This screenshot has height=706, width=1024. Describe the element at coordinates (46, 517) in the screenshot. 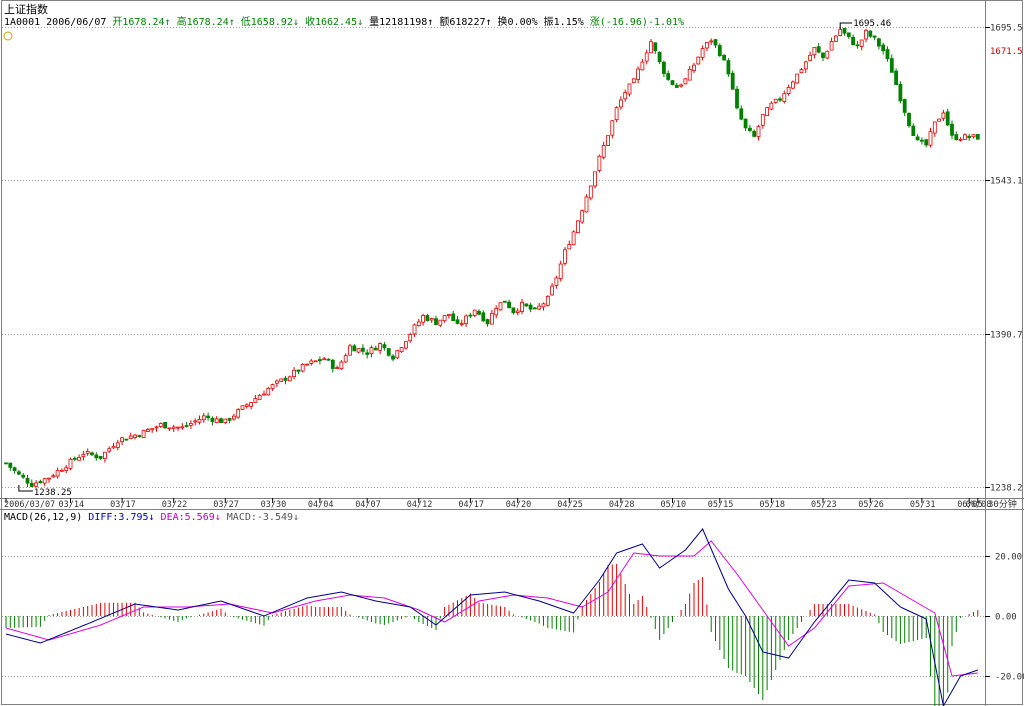

I see `macd-name: MACD(26,12,9)` at that location.